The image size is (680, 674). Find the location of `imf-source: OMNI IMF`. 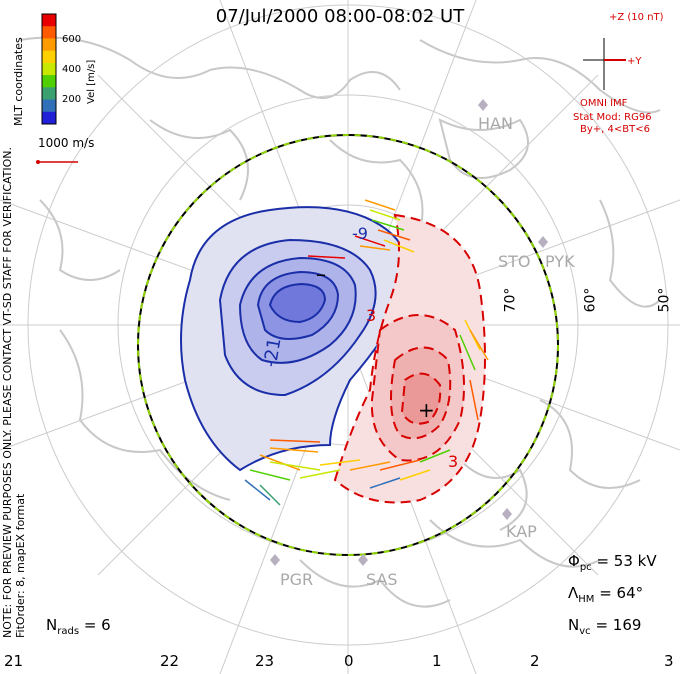

imf-source: OMNI IMF is located at coordinates (604, 103).